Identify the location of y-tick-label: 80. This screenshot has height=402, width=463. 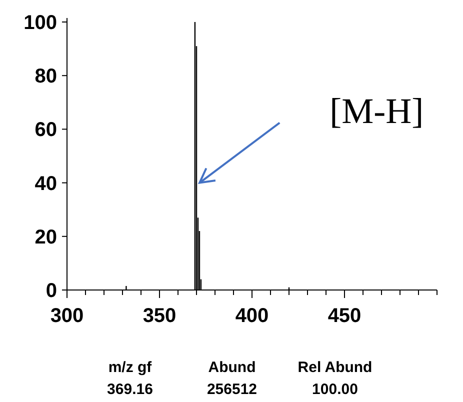
(45, 77).